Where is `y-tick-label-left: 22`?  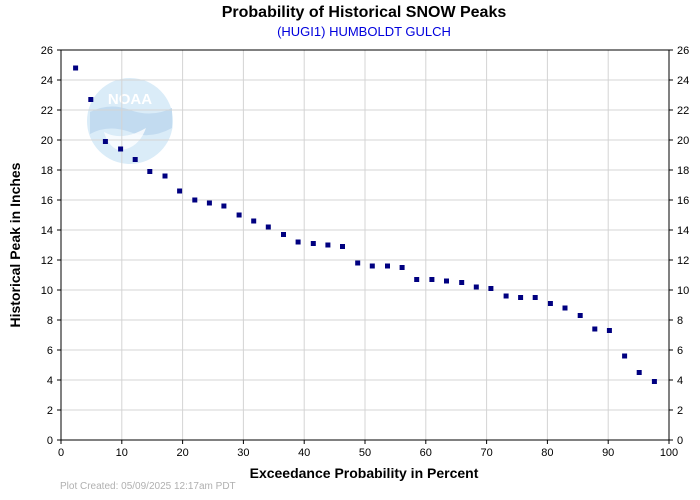
y-tick-label-left: 22 is located at coordinates (47, 111).